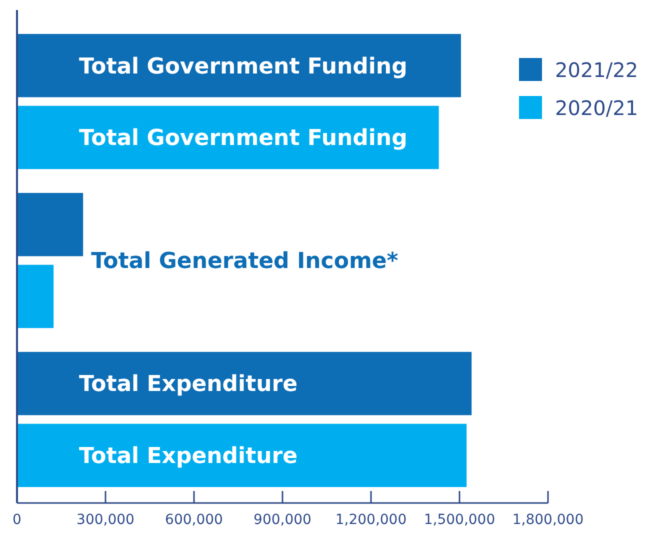 Image resolution: width=664 pixels, height=533 pixels. What do you see at coordinates (194, 520) in the screenshot?
I see `x-tick-label: 600,000` at bounding box center [194, 520].